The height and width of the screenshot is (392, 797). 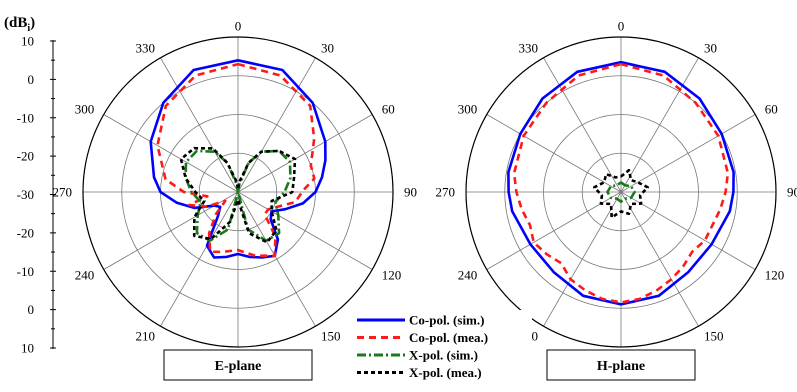 I want to click on scale-tick-label: -30, so click(x=25, y=194).